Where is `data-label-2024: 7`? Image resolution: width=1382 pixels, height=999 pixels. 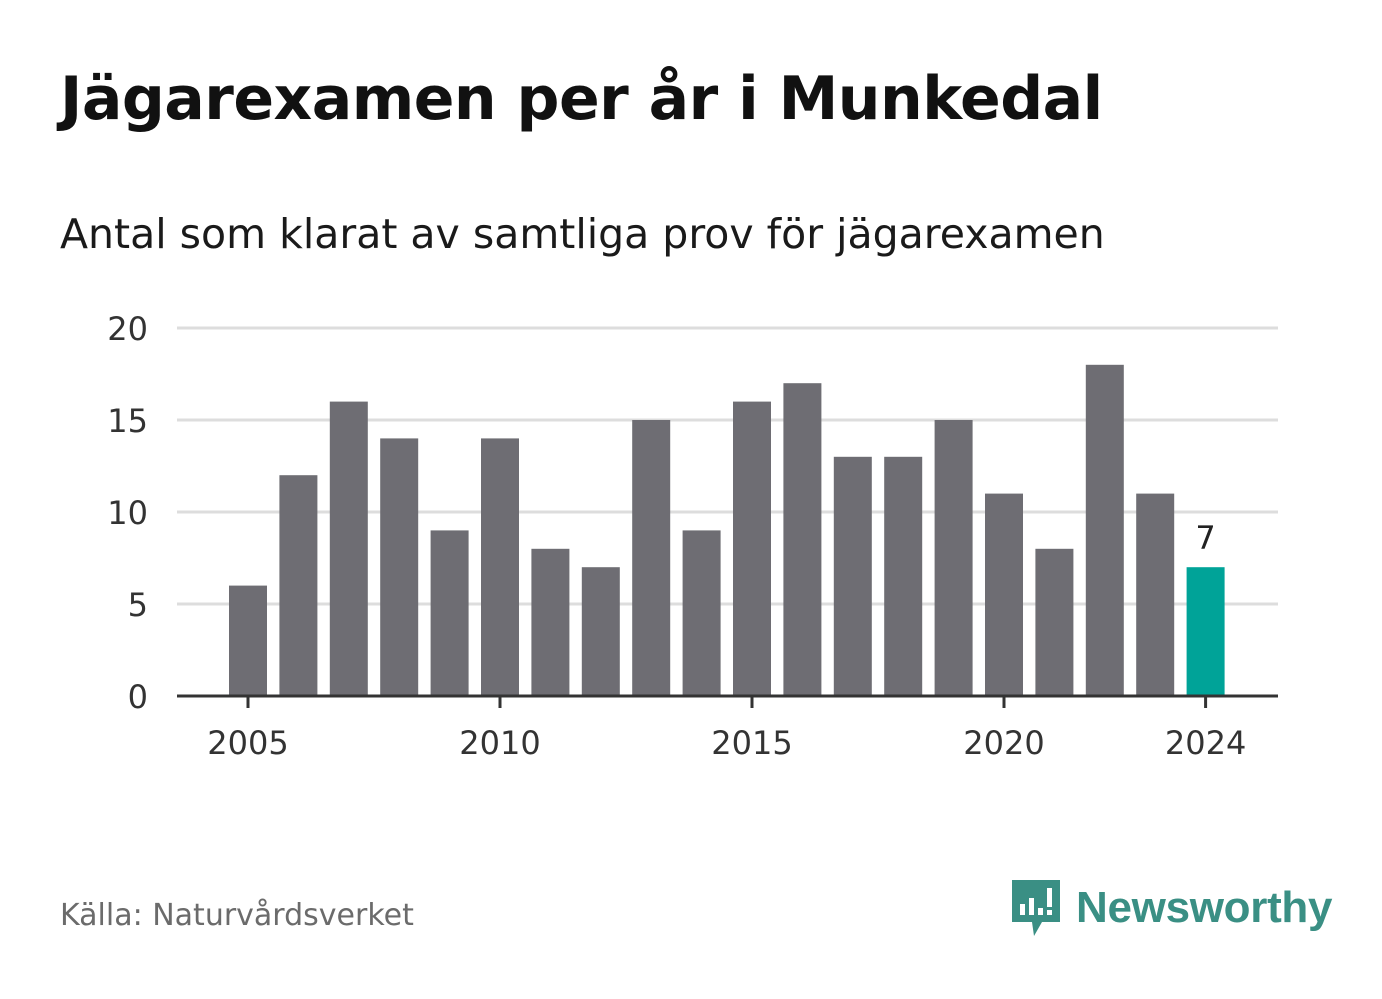 data-label-2024: 7 is located at coordinates (1205, 538).